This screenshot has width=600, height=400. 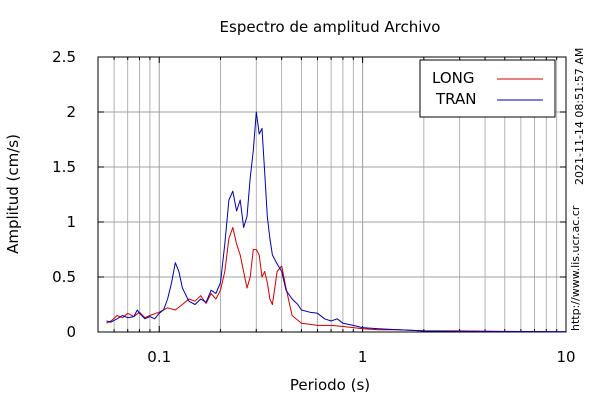 I want to click on timestamp-label: 2021-11-14 08:51:57 AM, so click(x=579, y=116).